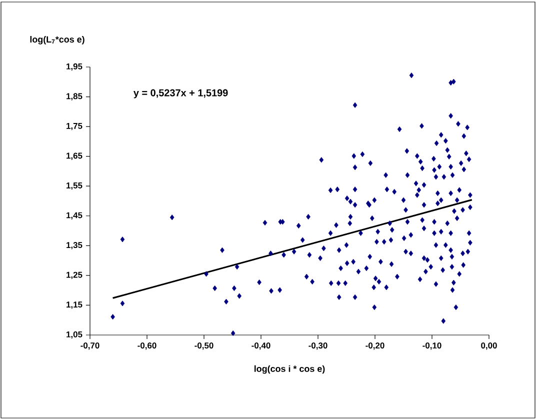 The width and height of the screenshot is (537, 419). Describe the element at coordinates (57, 40) in the screenshot. I see `y-axis-title: log(L$_{7}$*cos e)` at that location.